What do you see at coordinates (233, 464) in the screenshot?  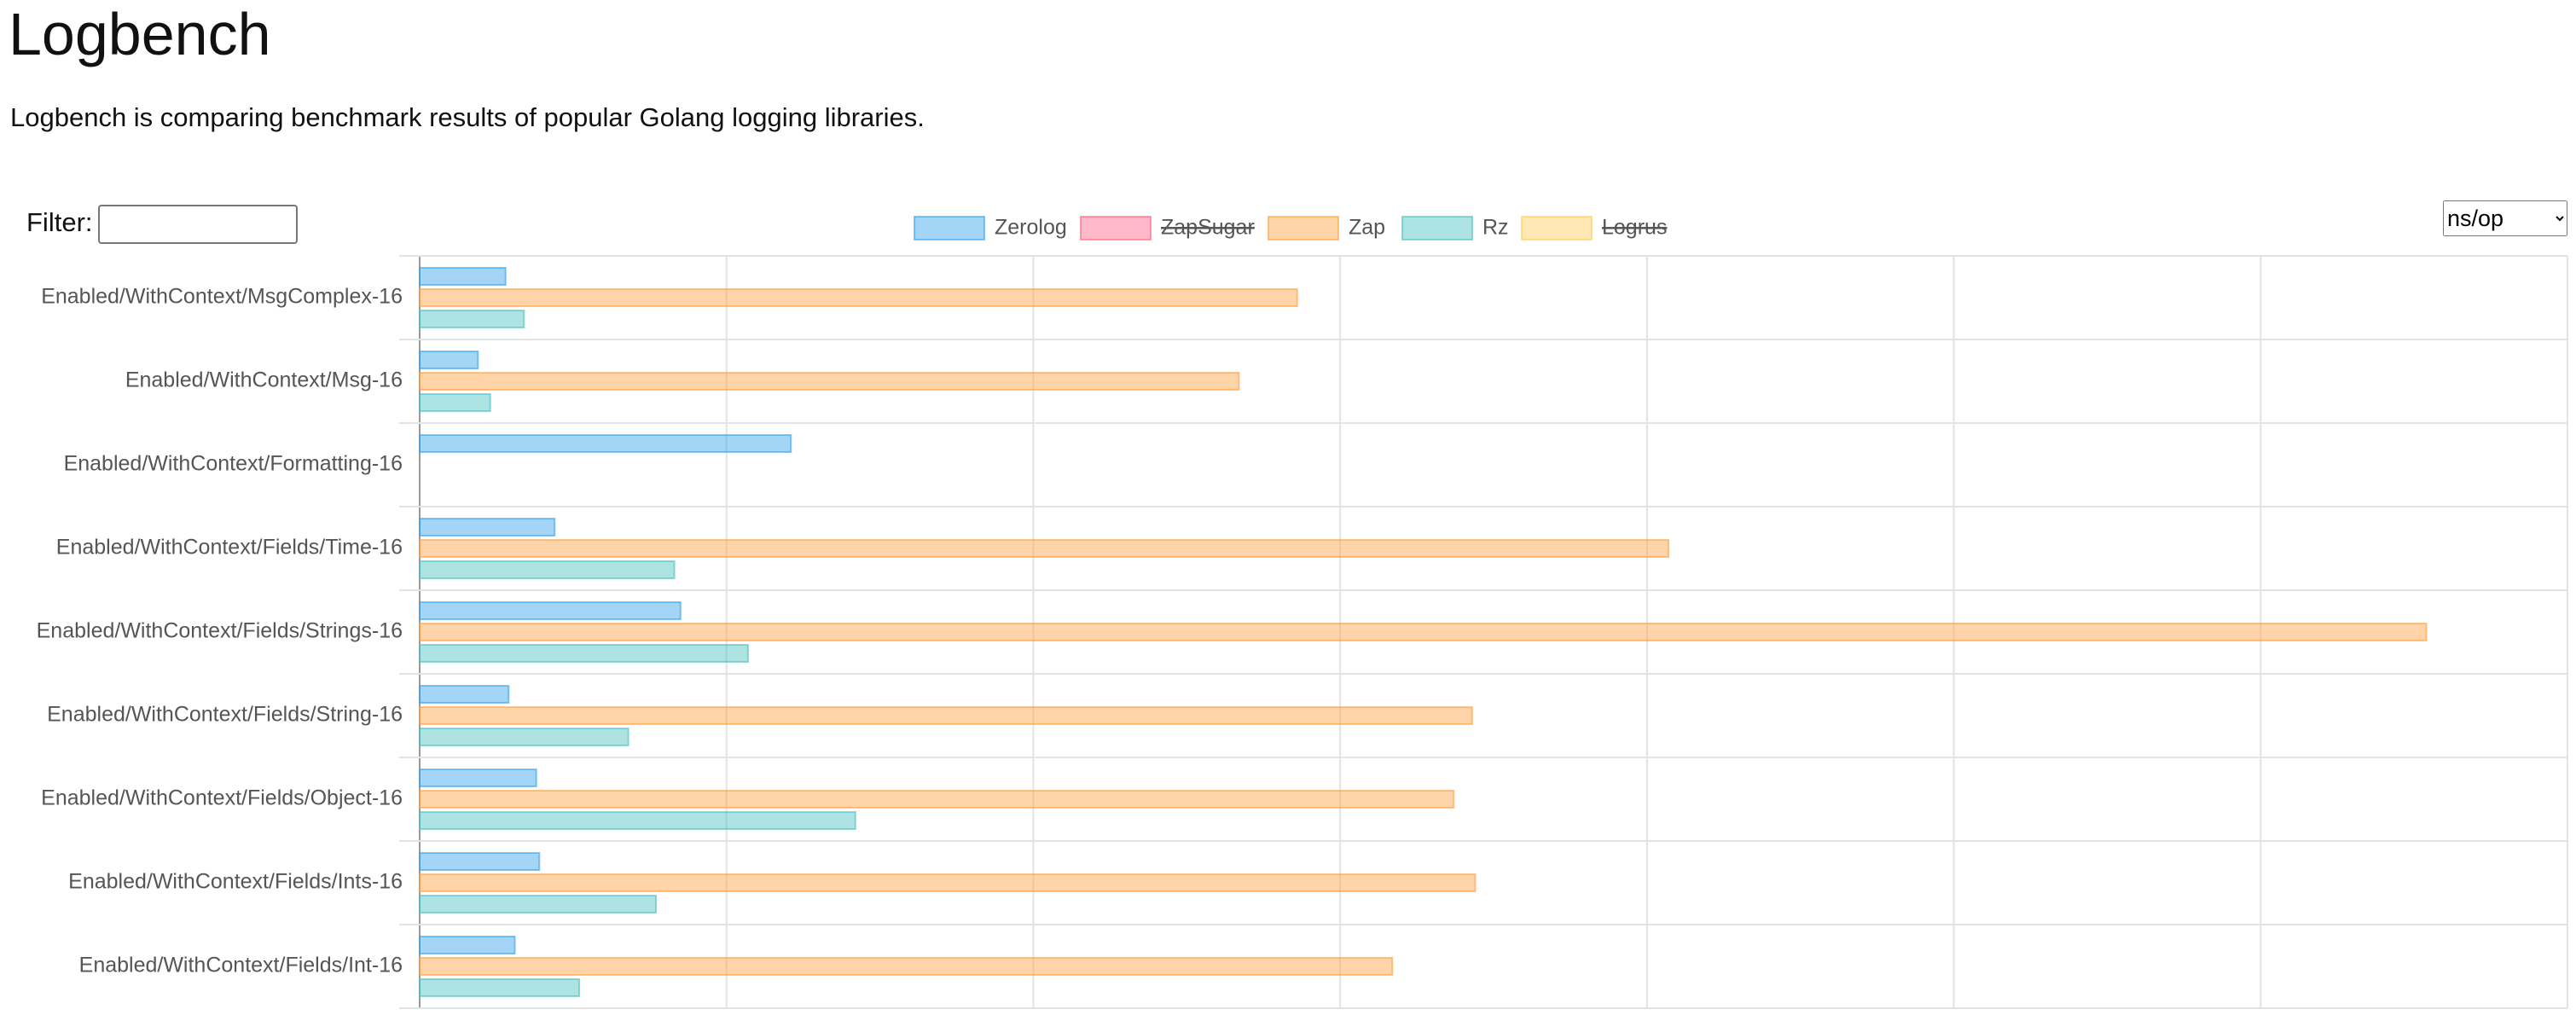 I see `y-tick-label: Enabled/WithContext/Formatting-16` at bounding box center [233, 464].